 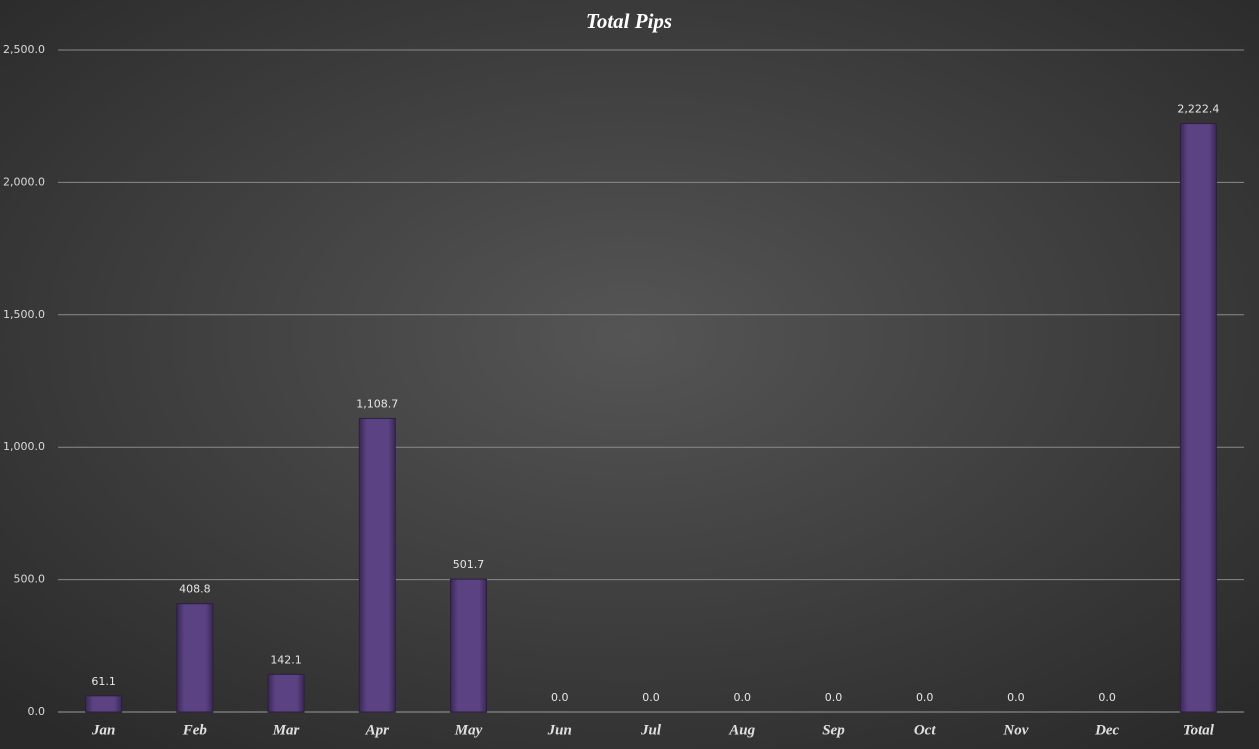 I want to click on x-tick-label: Feb, so click(x=195, y=730).